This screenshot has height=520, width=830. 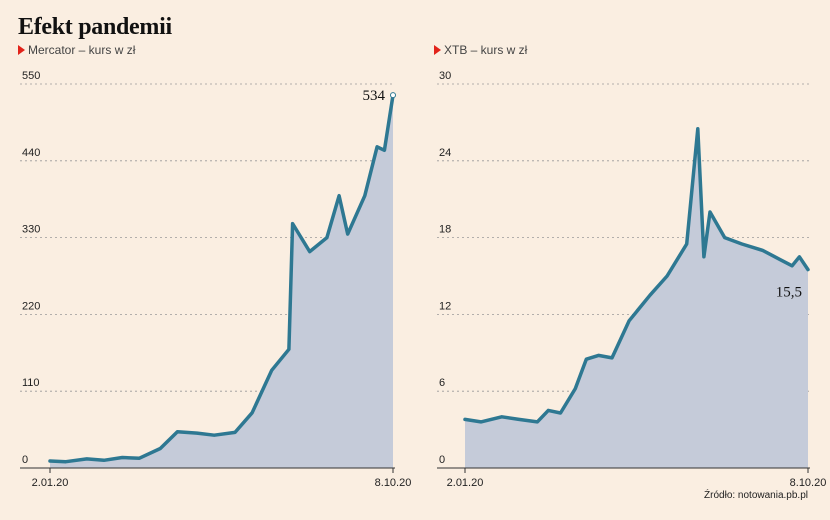 I want to click on chart-subtitle-xtb: XTB – kurs w zł, so click(x=480, y=50).